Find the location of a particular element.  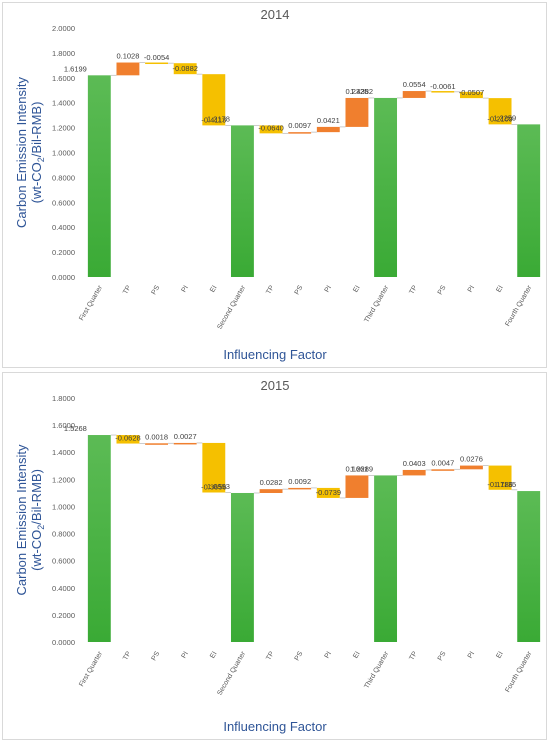

data-label: -0.0054 is located at coordinates (156, 57).